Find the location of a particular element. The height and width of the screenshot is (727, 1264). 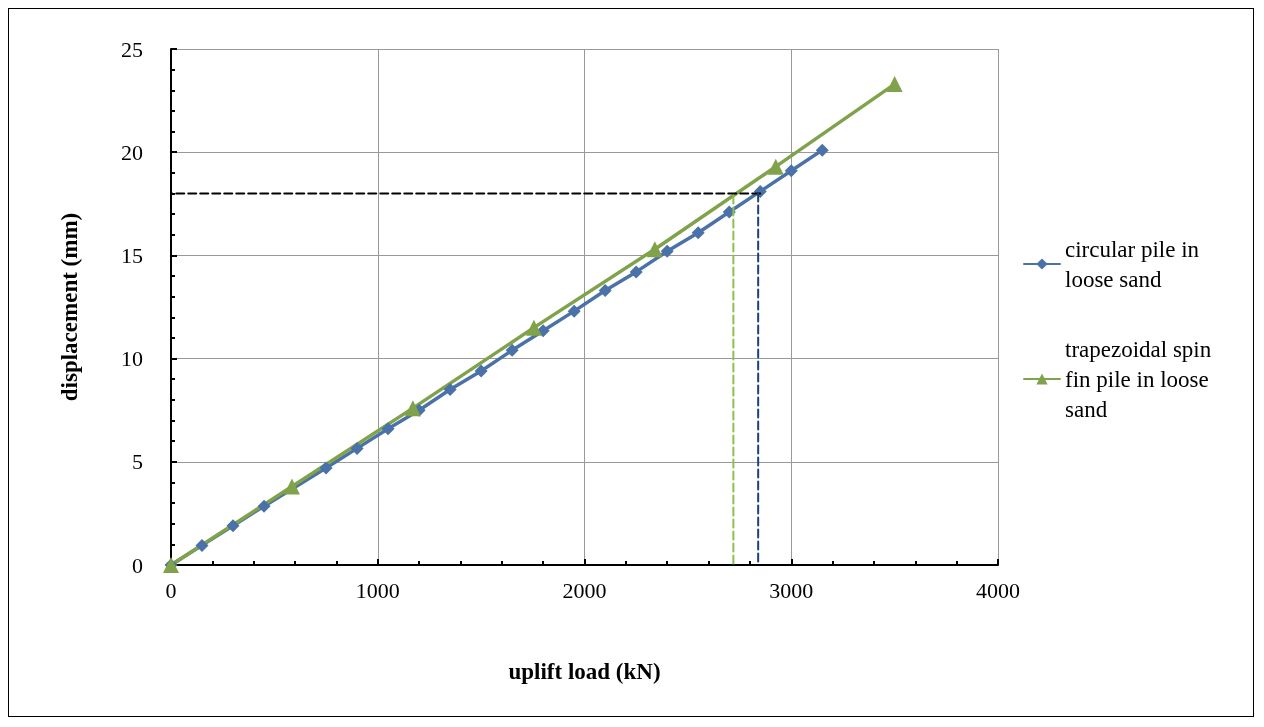

y-tick-label: 15 is located at coordinates (132, 255).